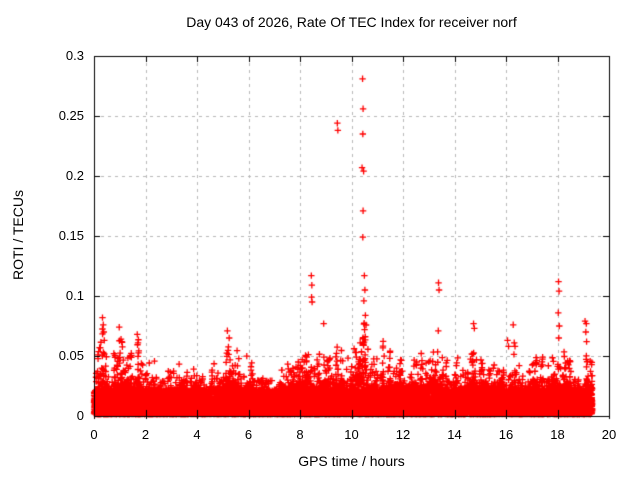  Describe the element at coordinates (74, 295) in the screenshot. I see `y-tick-label: 0.1` at that location.